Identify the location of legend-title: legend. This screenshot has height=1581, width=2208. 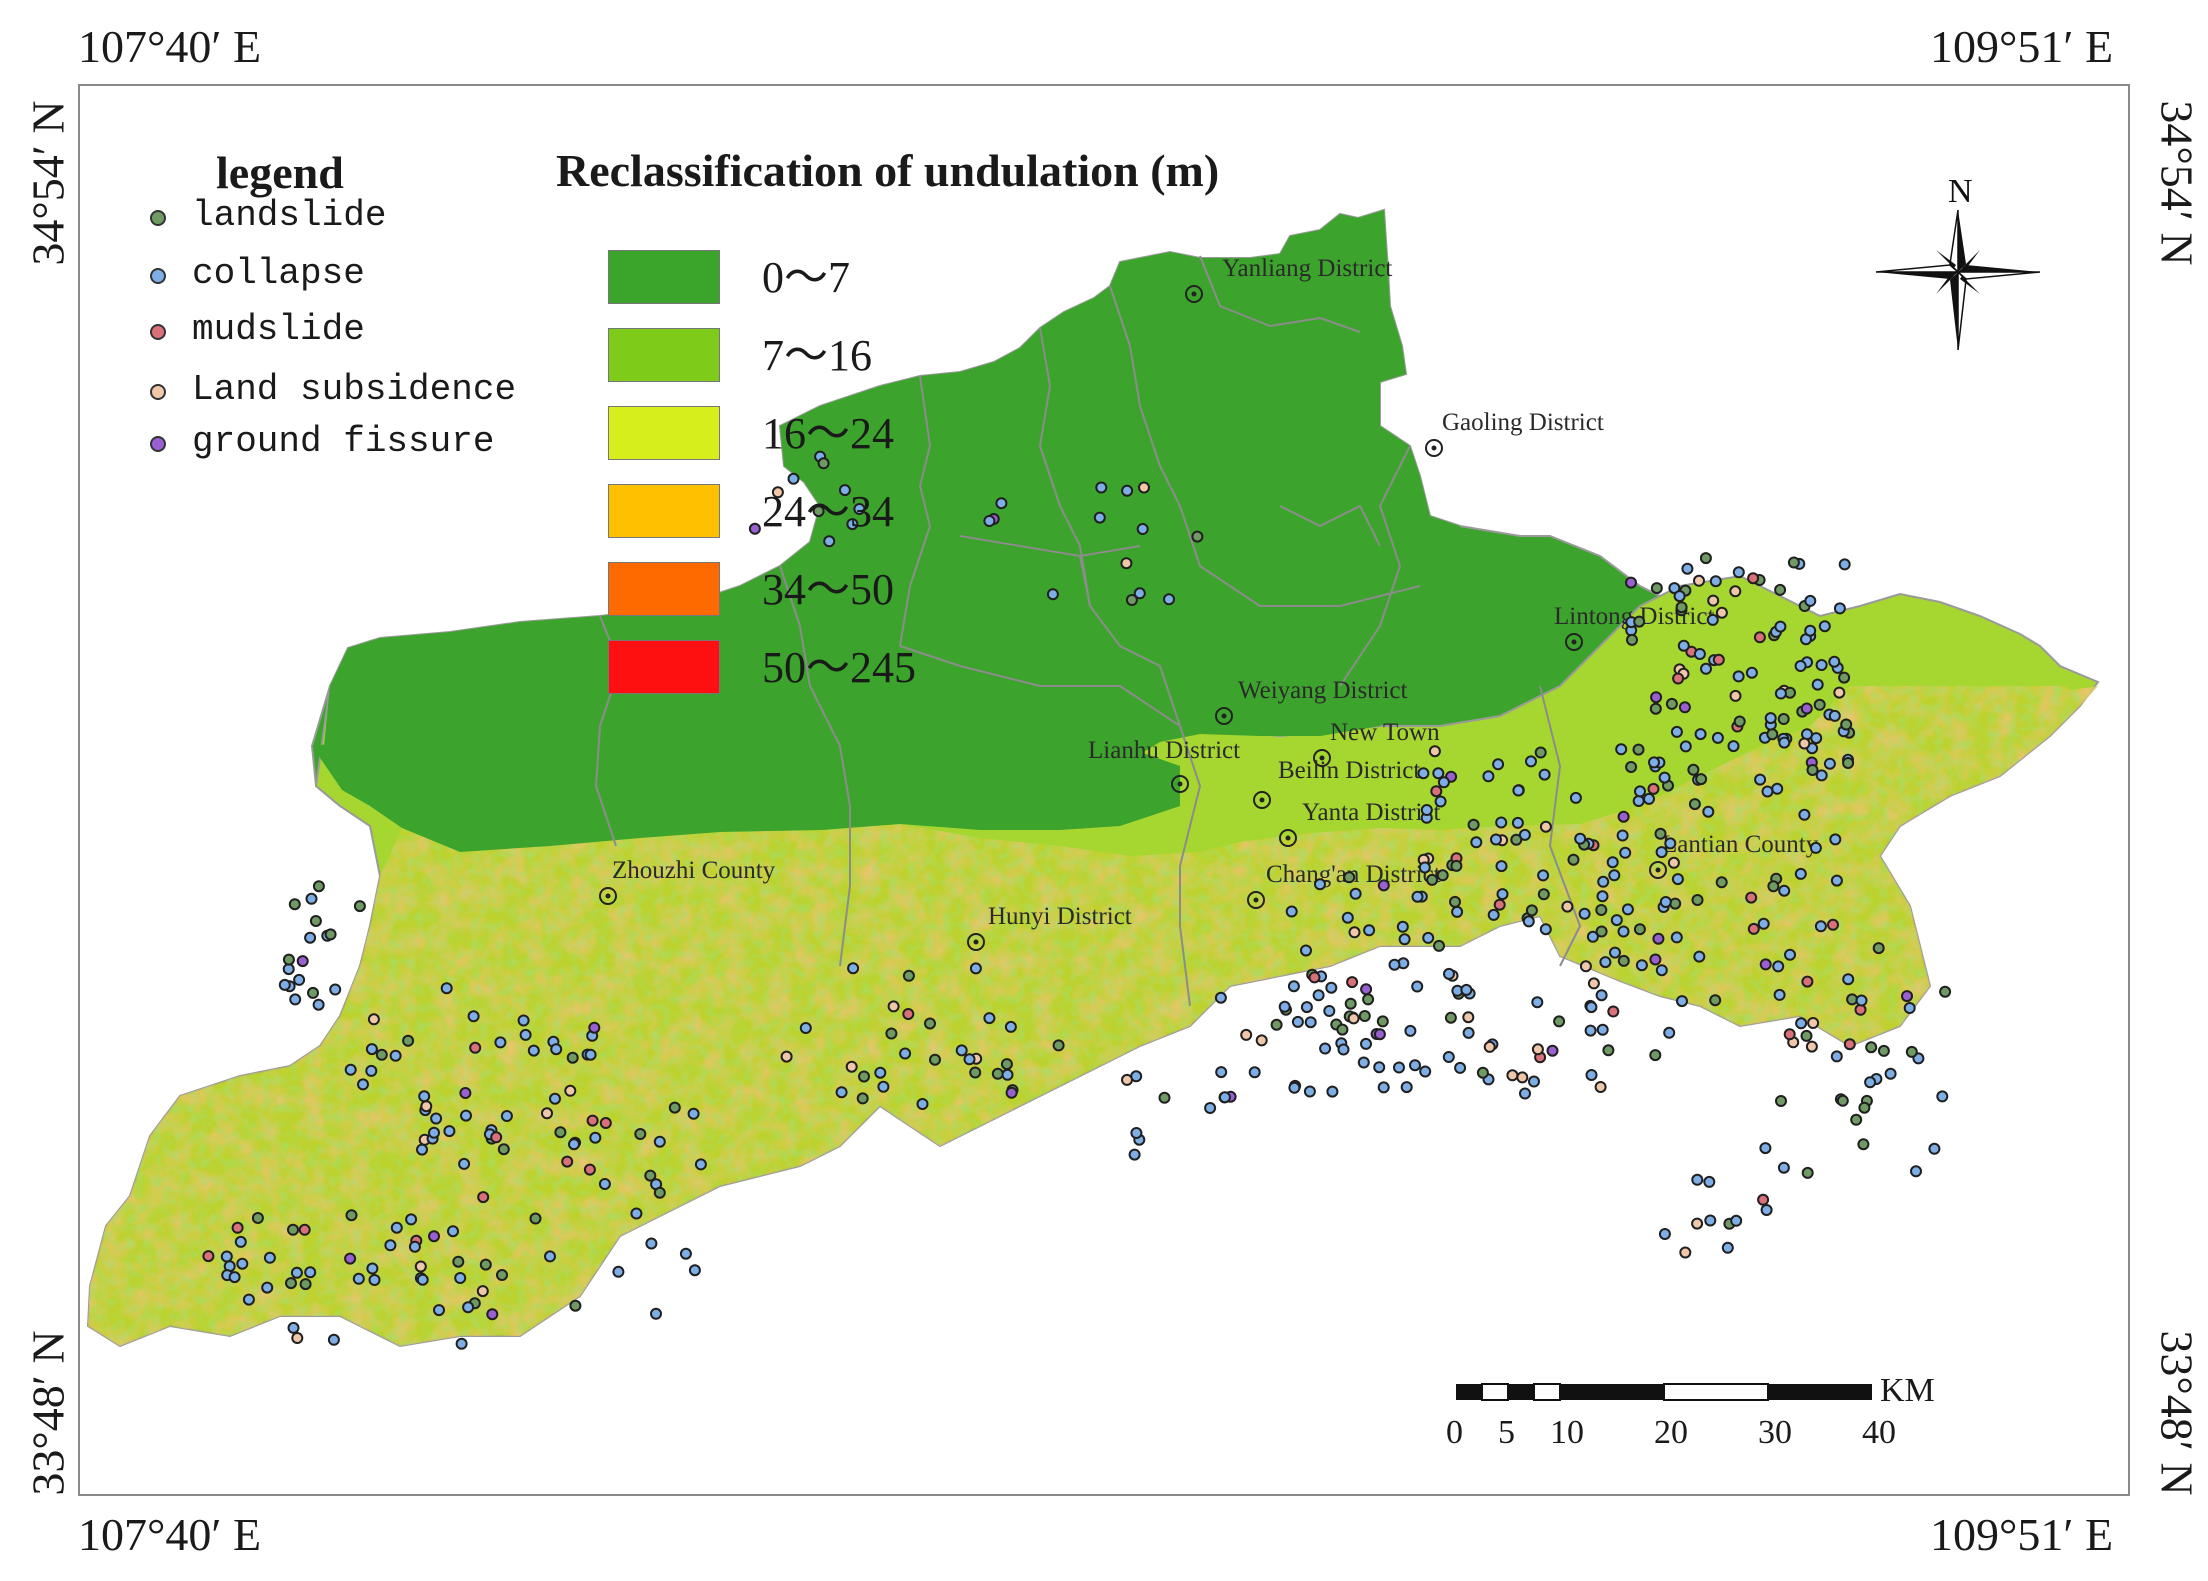
(280, 172).